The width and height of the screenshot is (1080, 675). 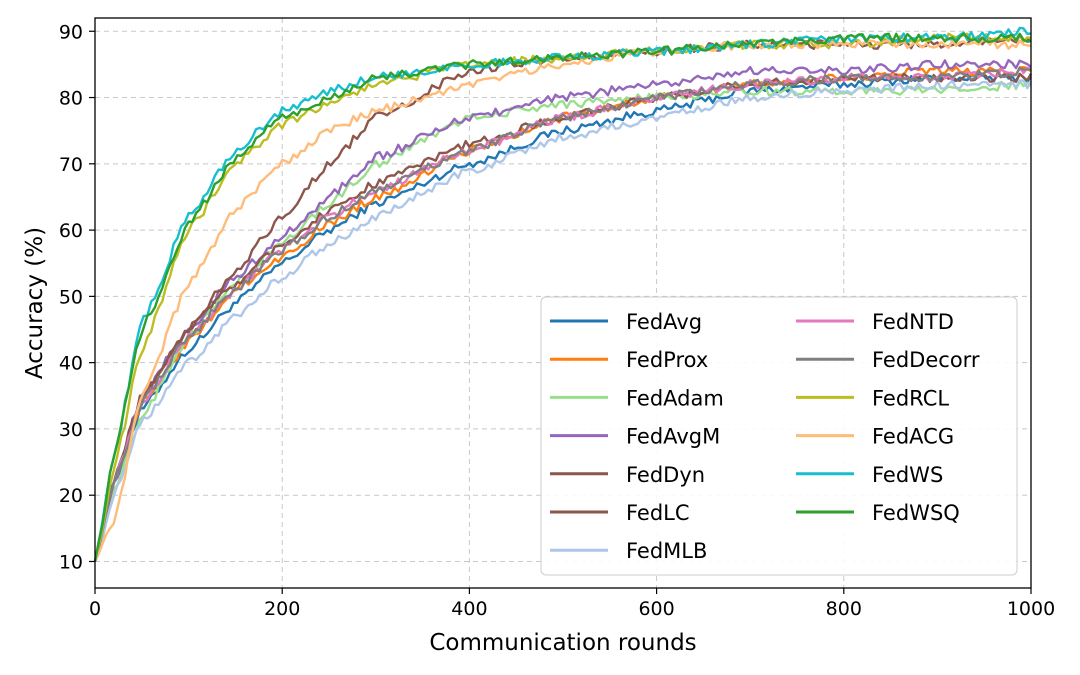 I want to click on x-tick-label: 400, so click(x=469, y=609).